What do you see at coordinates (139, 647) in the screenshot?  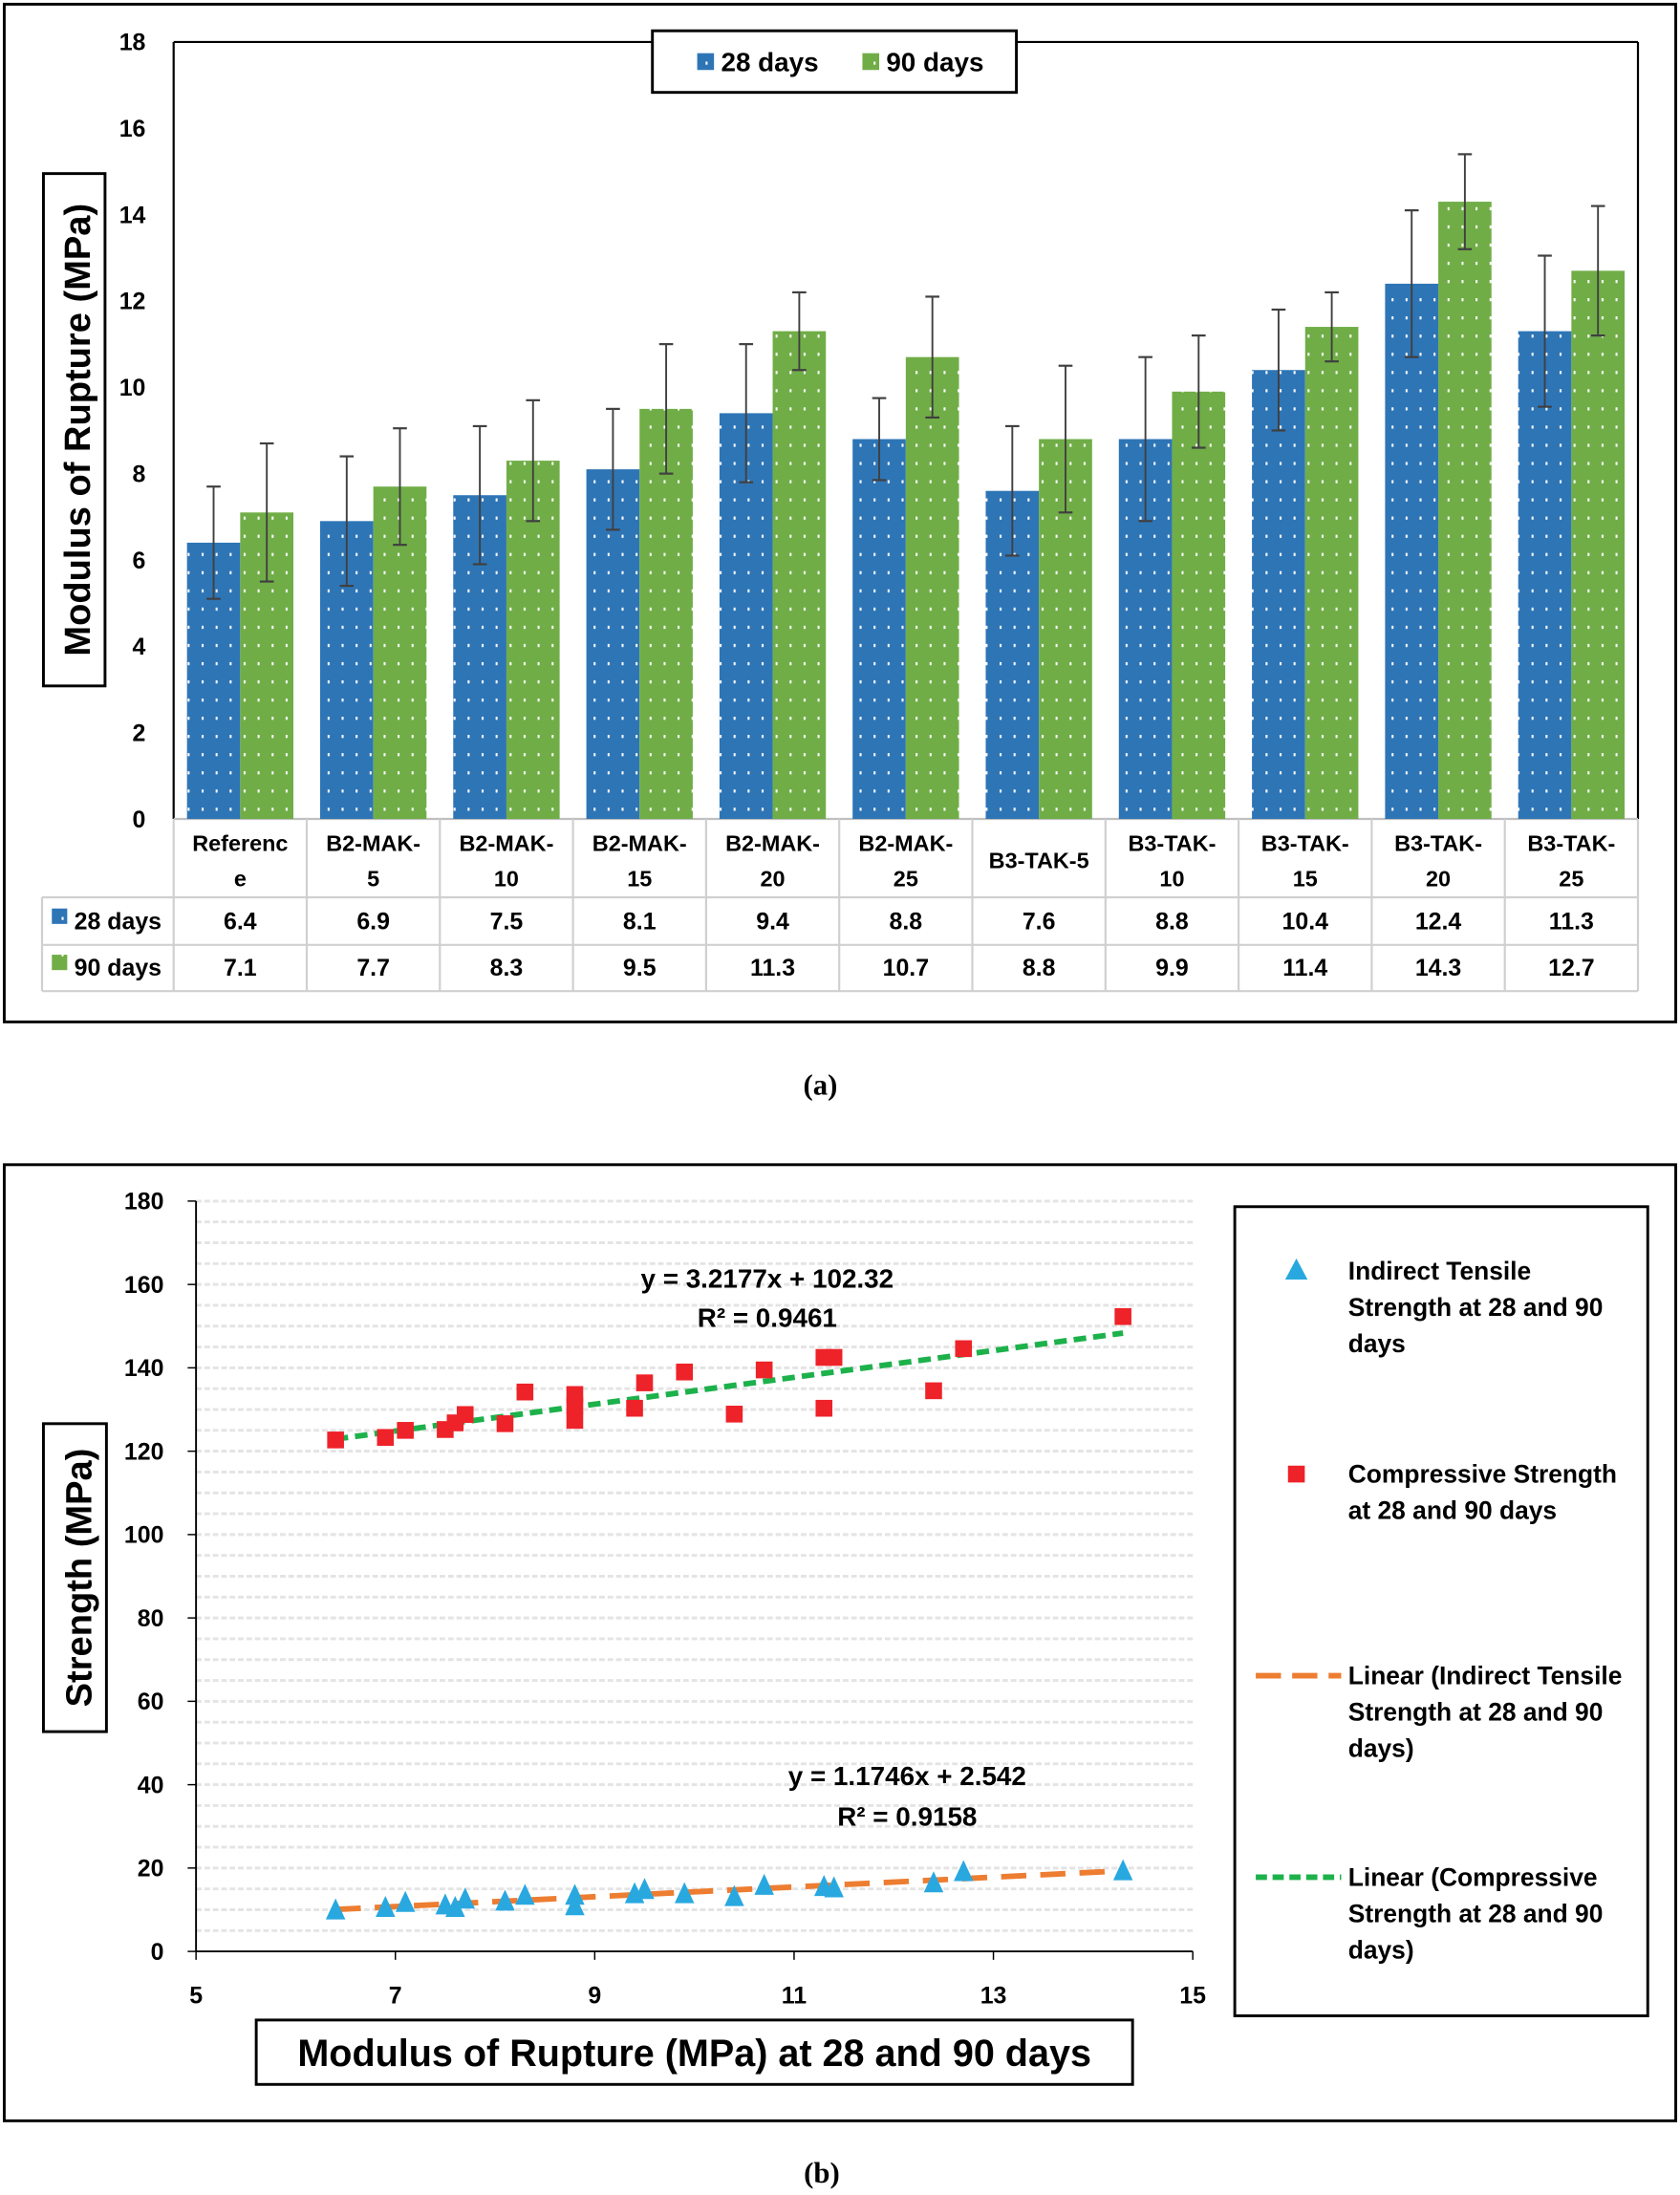 I see `y-tick-label: 4` at bounding box center [139, 647].